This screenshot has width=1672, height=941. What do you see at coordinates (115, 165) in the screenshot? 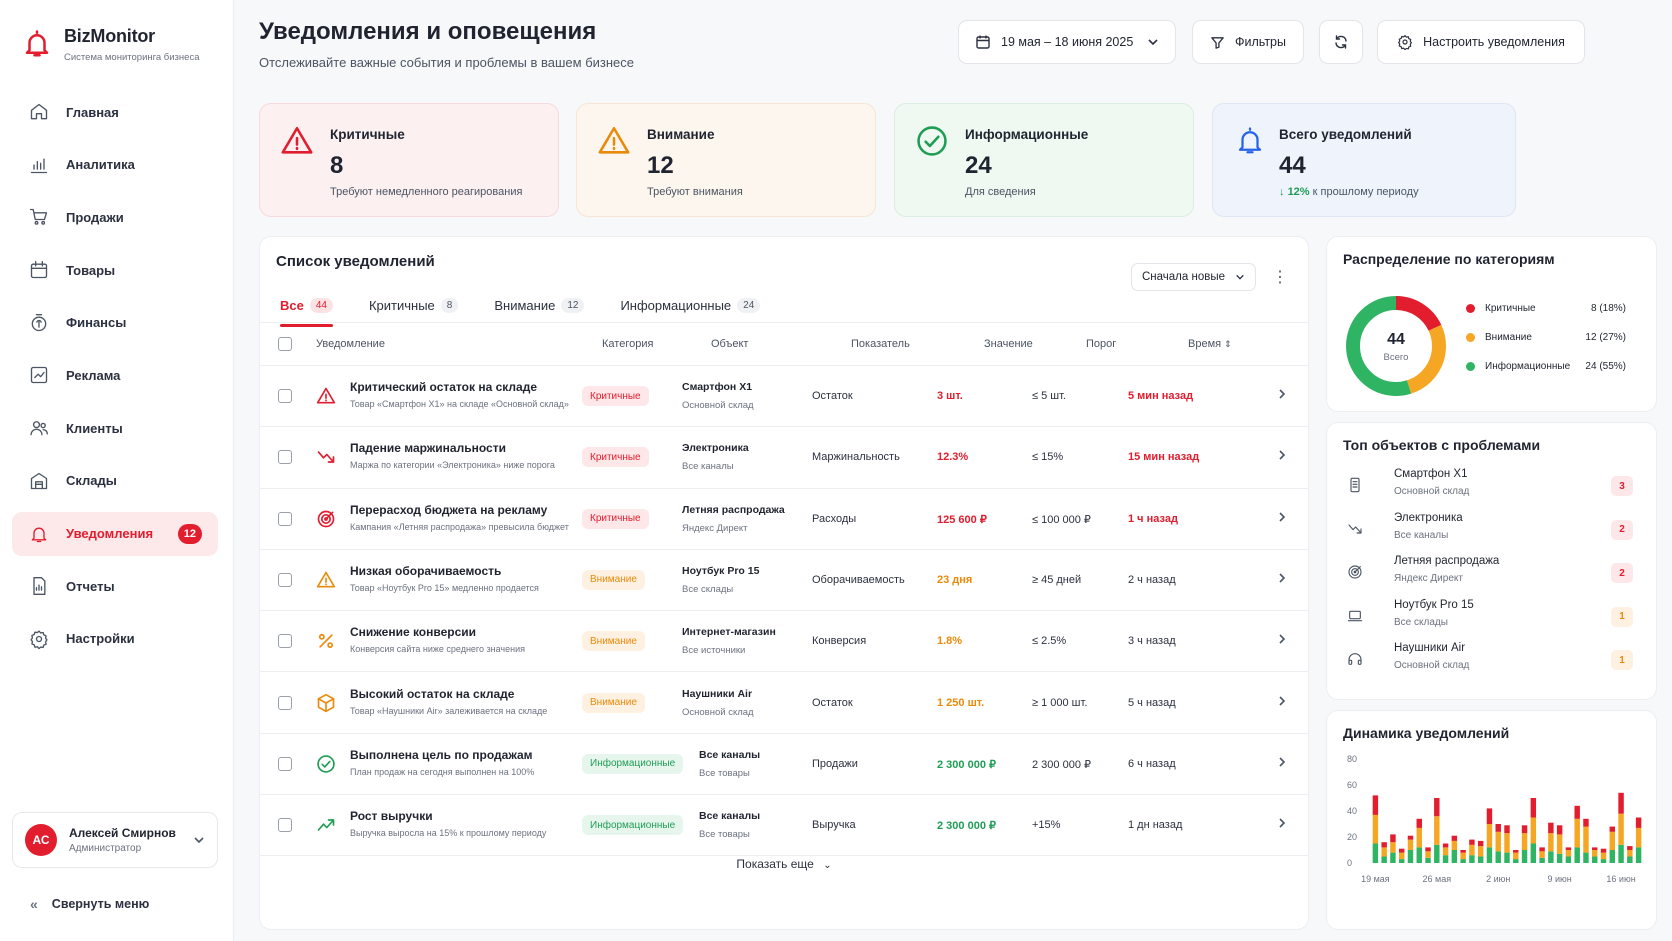
I see `sidebar-item-analytics: Аналитика` at bounding box center [115, 165].